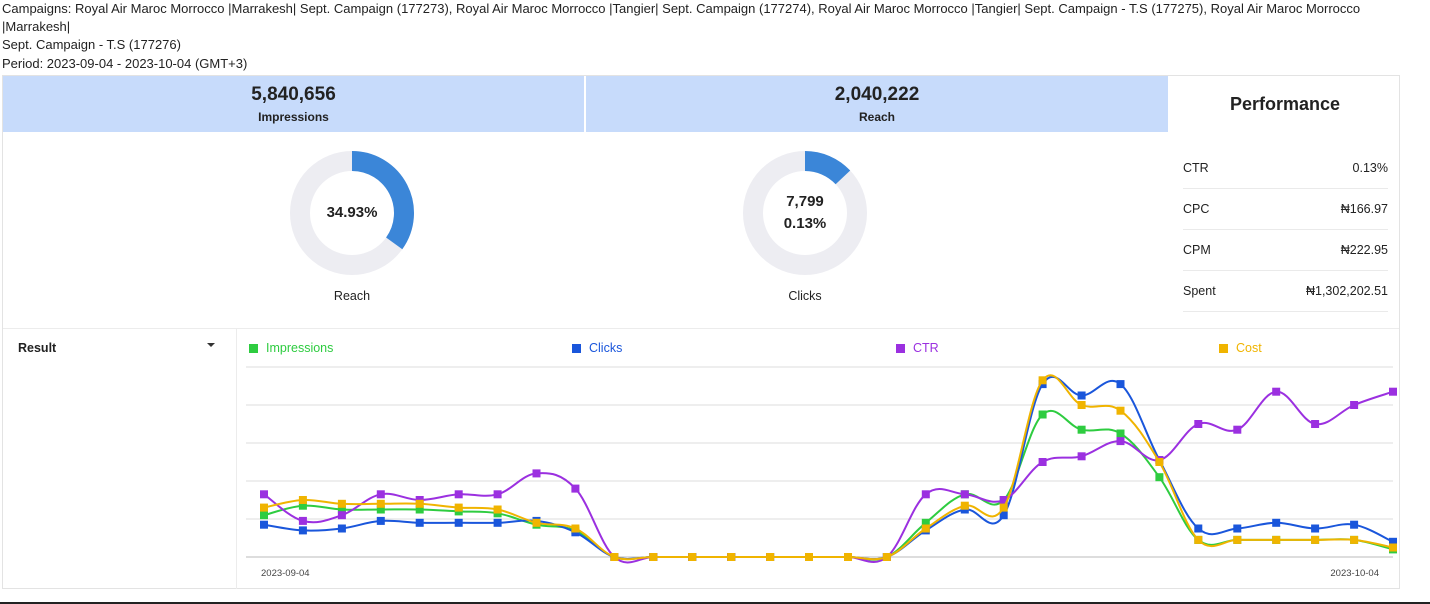 Image resolution: width=1430 pixels, height=604 pixels. What do you see at coordinates (1196, 209) in the screenshot?
I see `perf-label: CPC` at bounding box center [1196, 209].